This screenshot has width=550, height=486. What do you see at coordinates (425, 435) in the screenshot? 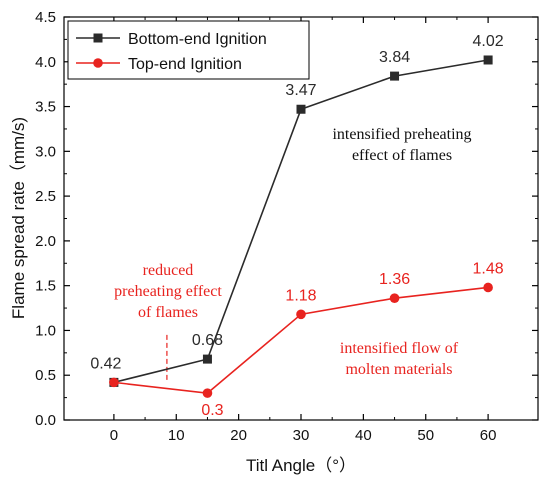
I see `x-tick-label: 50` at bounding box center [425, 435].